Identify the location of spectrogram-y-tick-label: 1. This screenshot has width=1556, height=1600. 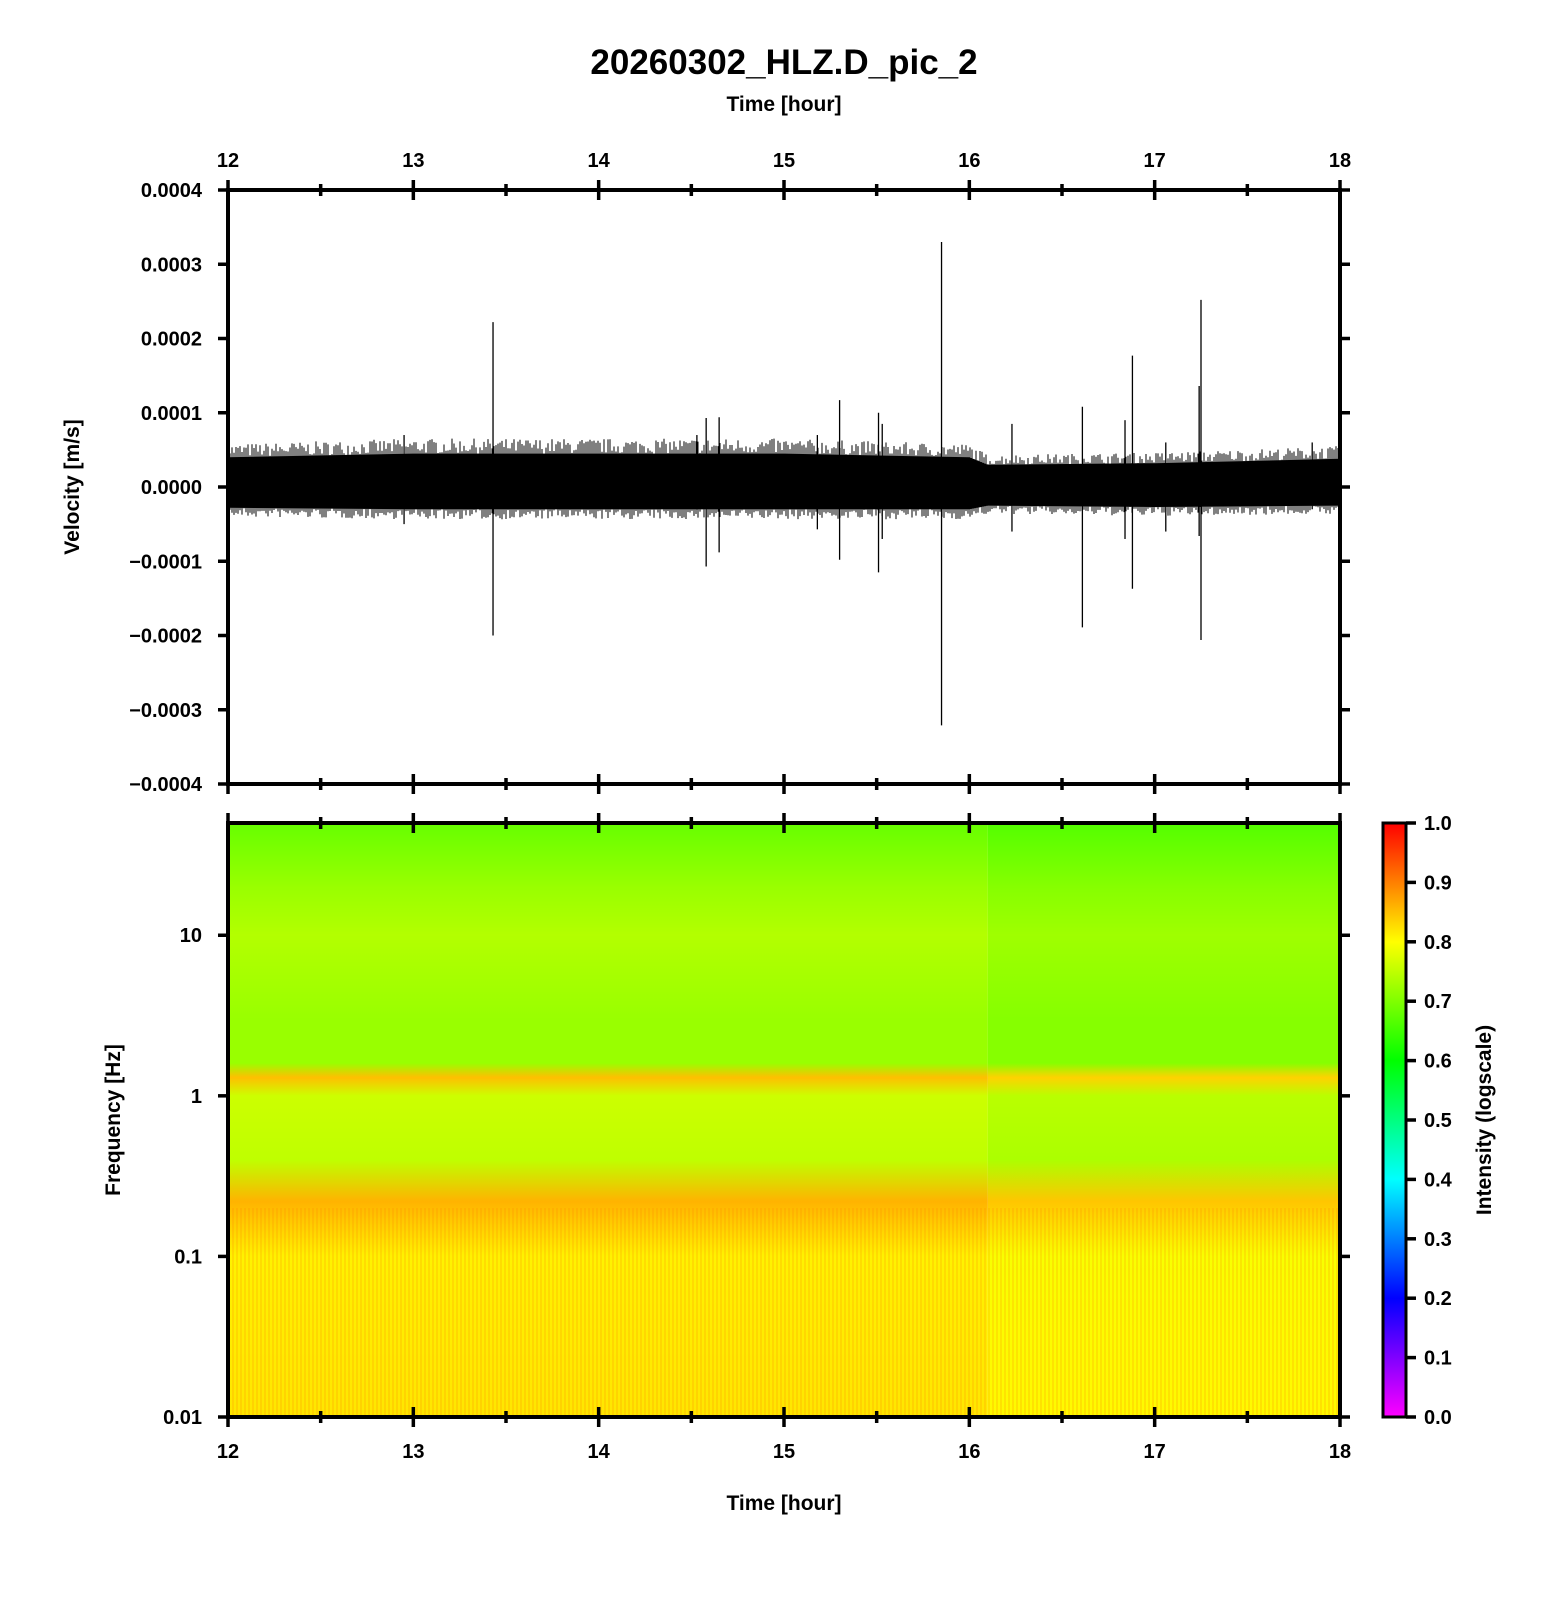
(196, 1097).